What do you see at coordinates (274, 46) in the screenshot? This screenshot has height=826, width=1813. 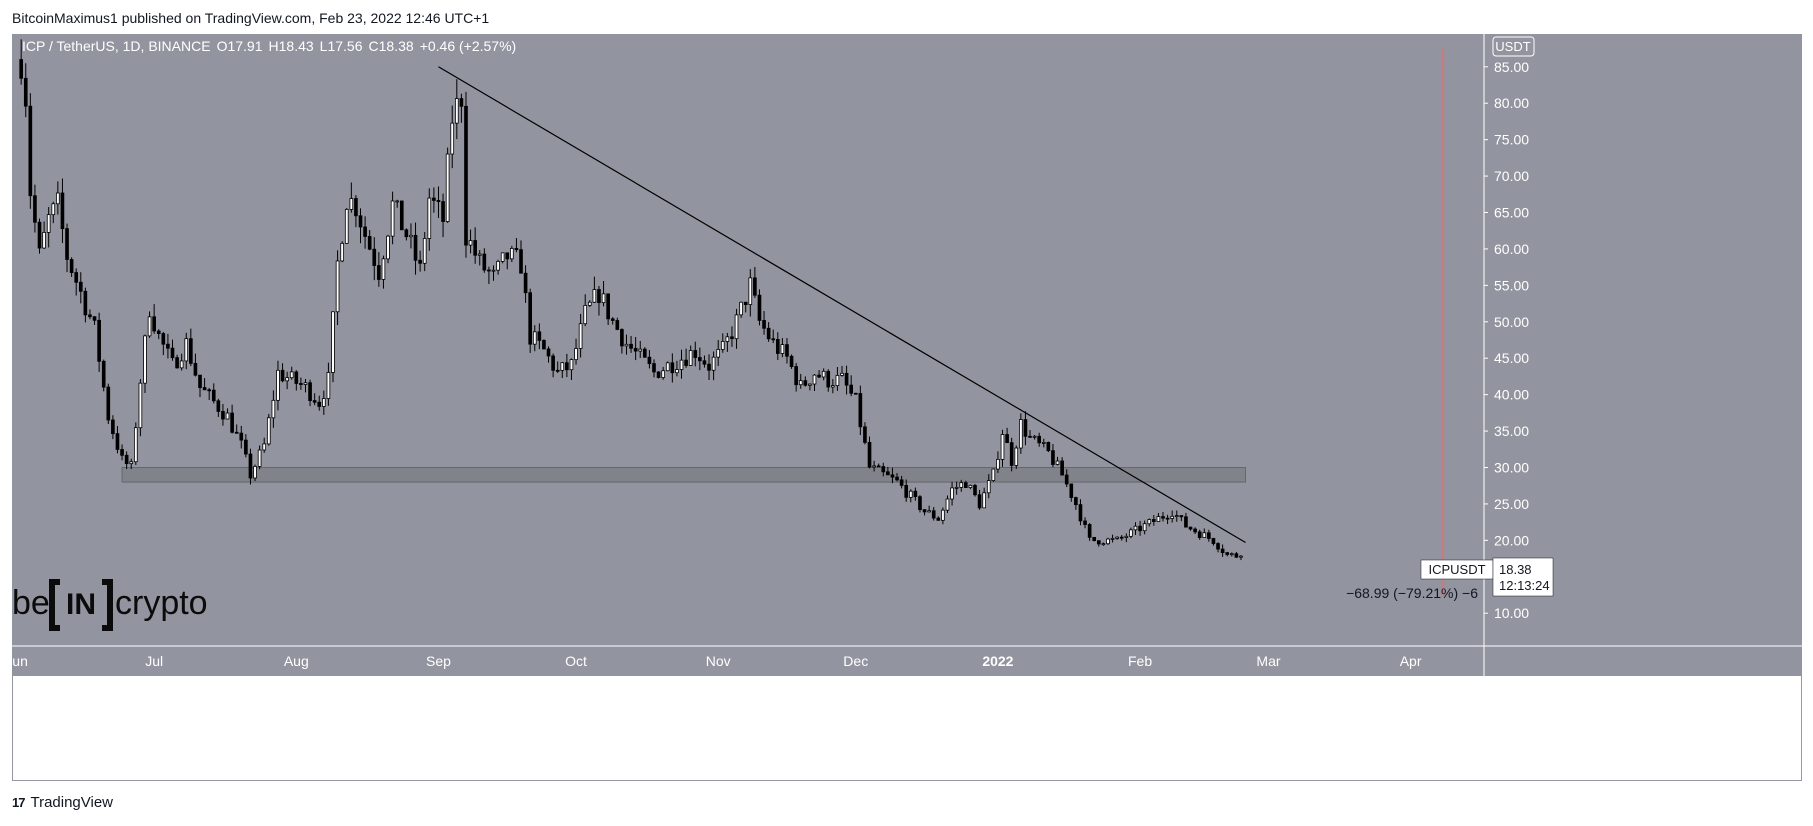 I see `legend-h-label: H` at bounding box center [274, 46].